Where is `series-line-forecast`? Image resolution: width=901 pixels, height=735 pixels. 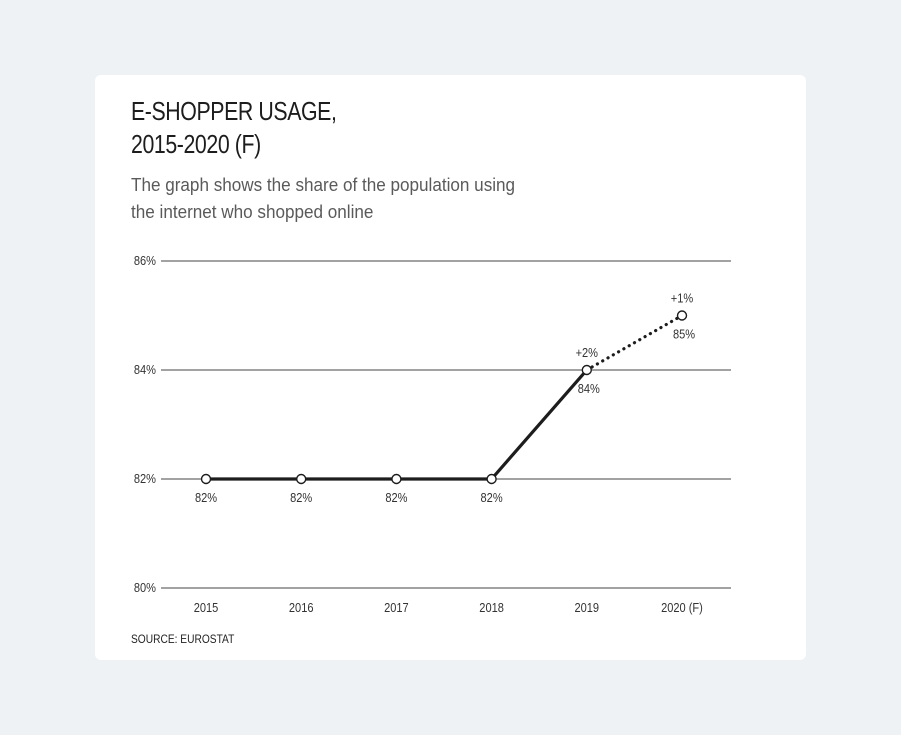
series-line-forecast is located at coordinates (634, 342).